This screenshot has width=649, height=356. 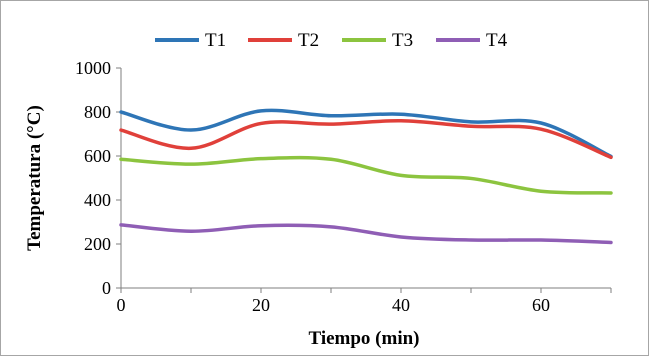 What do you see at coordinates (97, 200) in the screenshot?
I see `y-tick-label: 400` at bounding box center [97, 200].